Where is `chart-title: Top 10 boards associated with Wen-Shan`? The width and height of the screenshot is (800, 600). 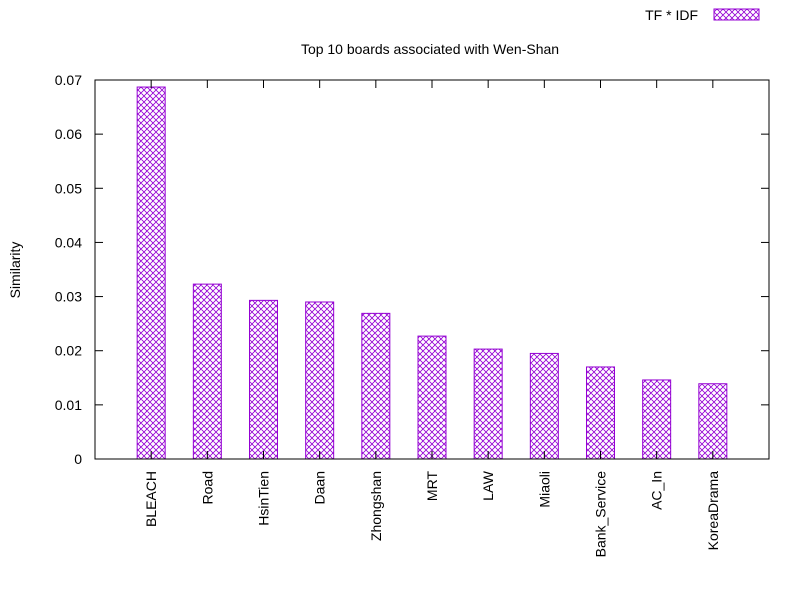 chart-title: Top 10 boards associated with Wen-Shan is located at coordinates (430, 49).